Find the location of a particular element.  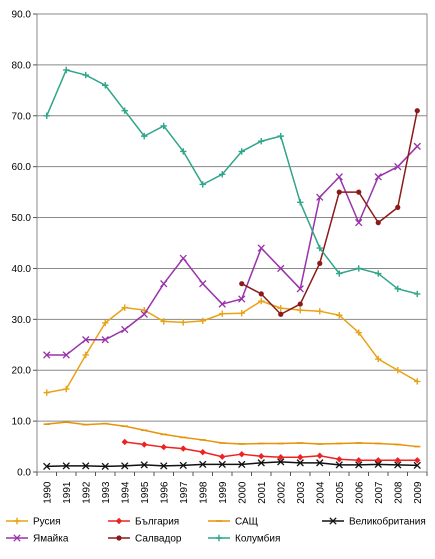

x-tick-label: 1991 is located at coordinates (67, 492).